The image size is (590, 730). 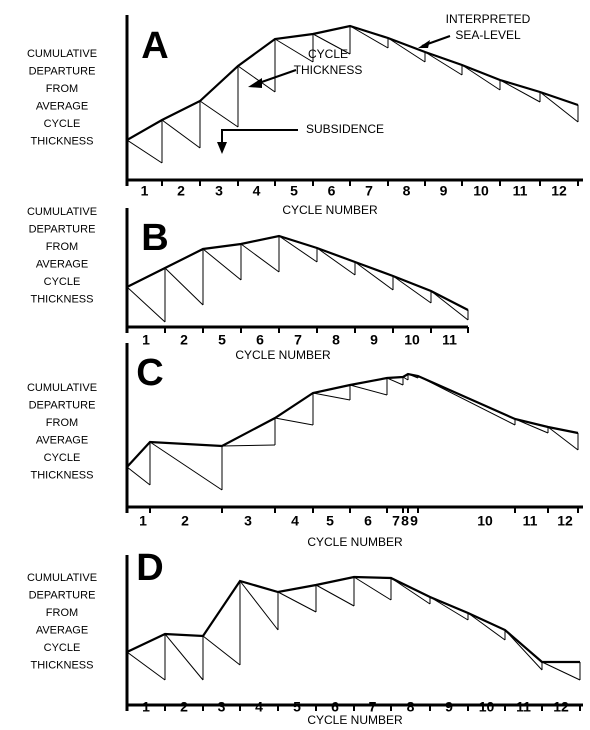 What do you see at coordinates (154, 238) in the screenshot?
I see `panel-letter: B` at bounding box center [154, 238].